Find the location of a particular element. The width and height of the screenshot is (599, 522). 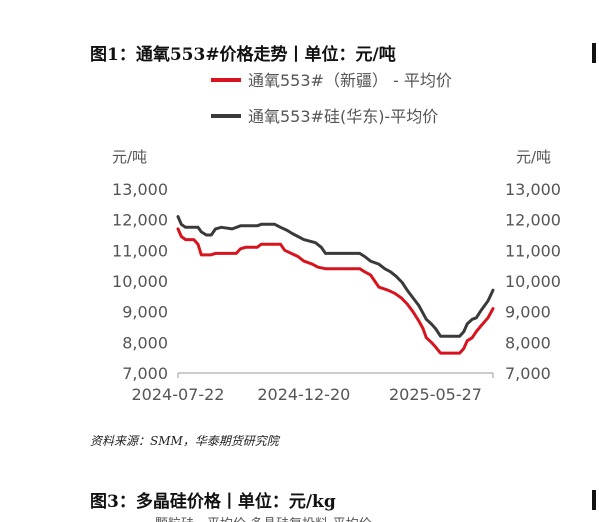

y-tick-left: 8,000 is located at coordinates (145, 342).